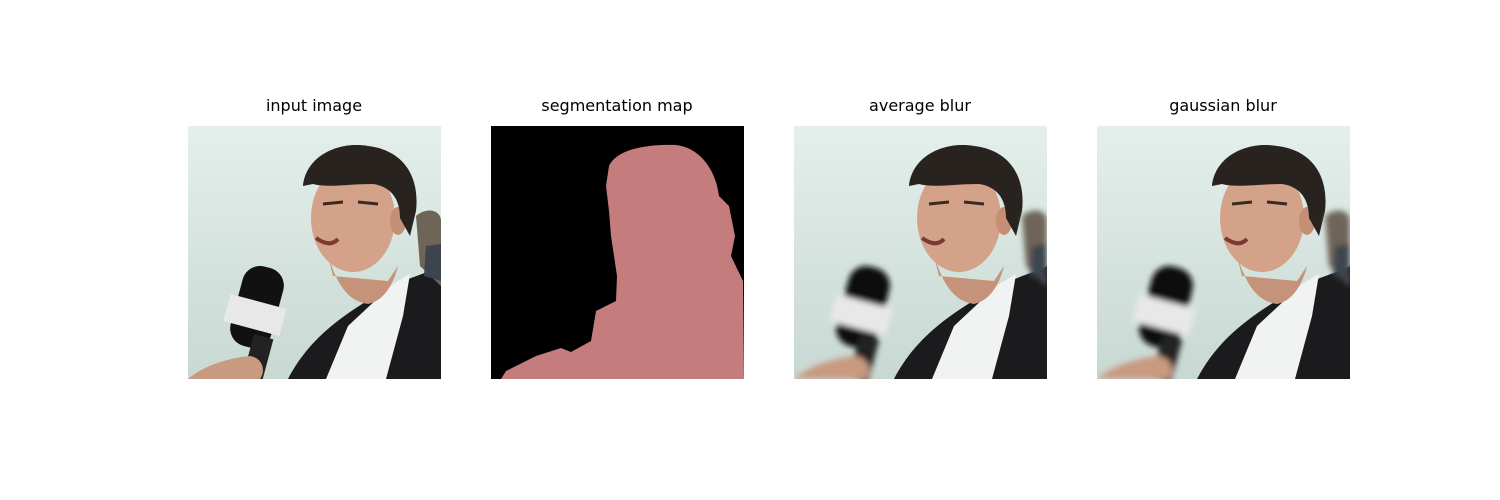 The image size is (1500, 500). I want to click on gaussian-blur, so click(1223, 252).